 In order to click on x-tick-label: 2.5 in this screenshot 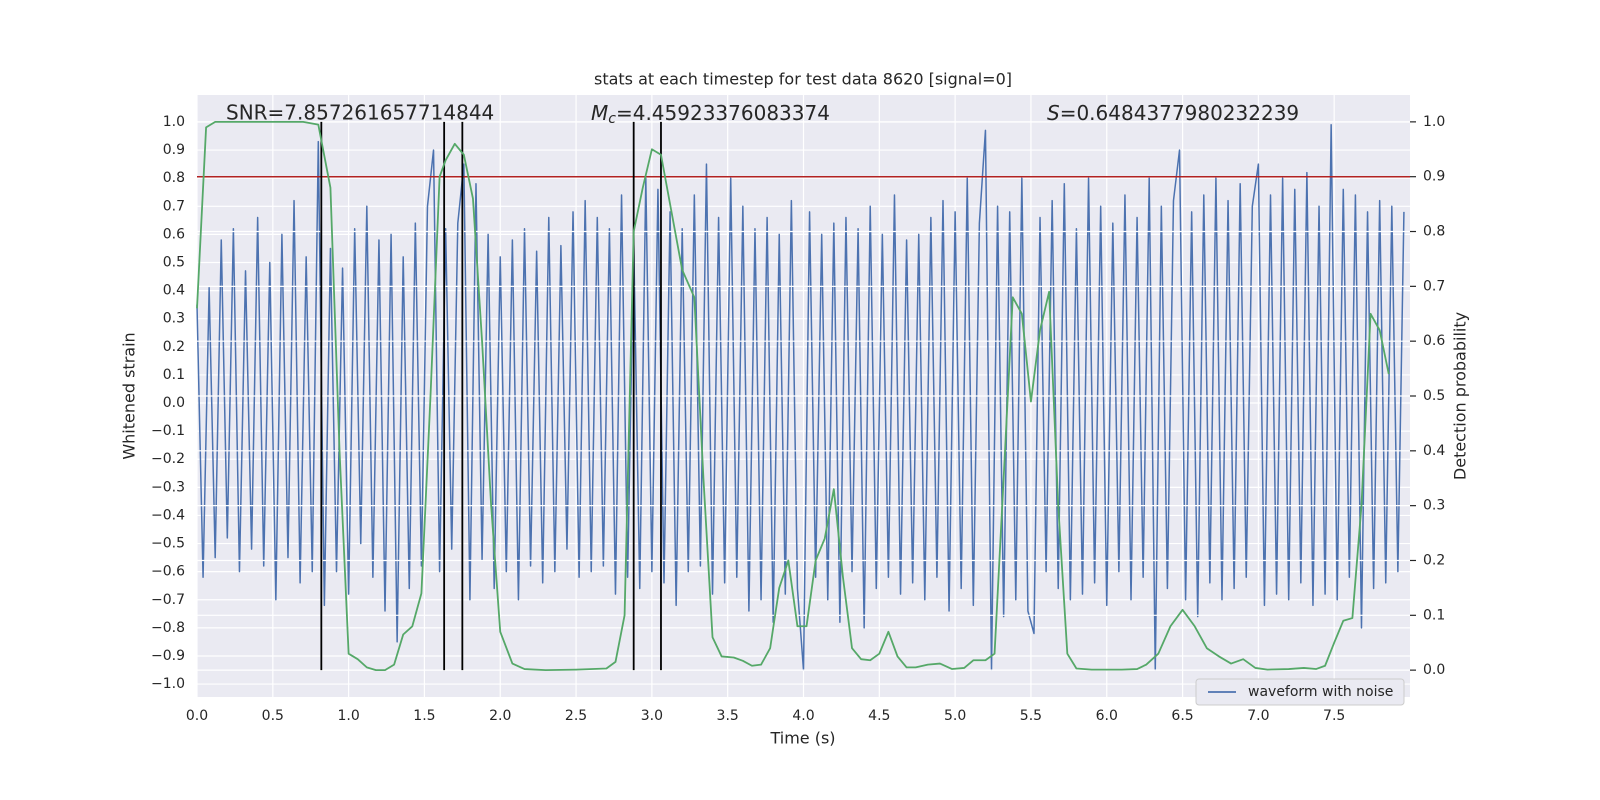, I will do `click(576, 716)`.